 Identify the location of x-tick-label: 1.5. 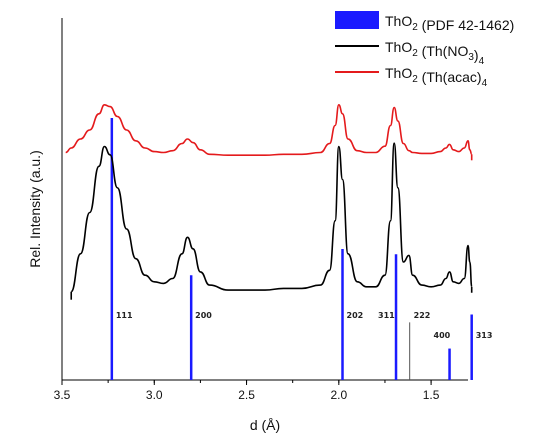
(431, 395).